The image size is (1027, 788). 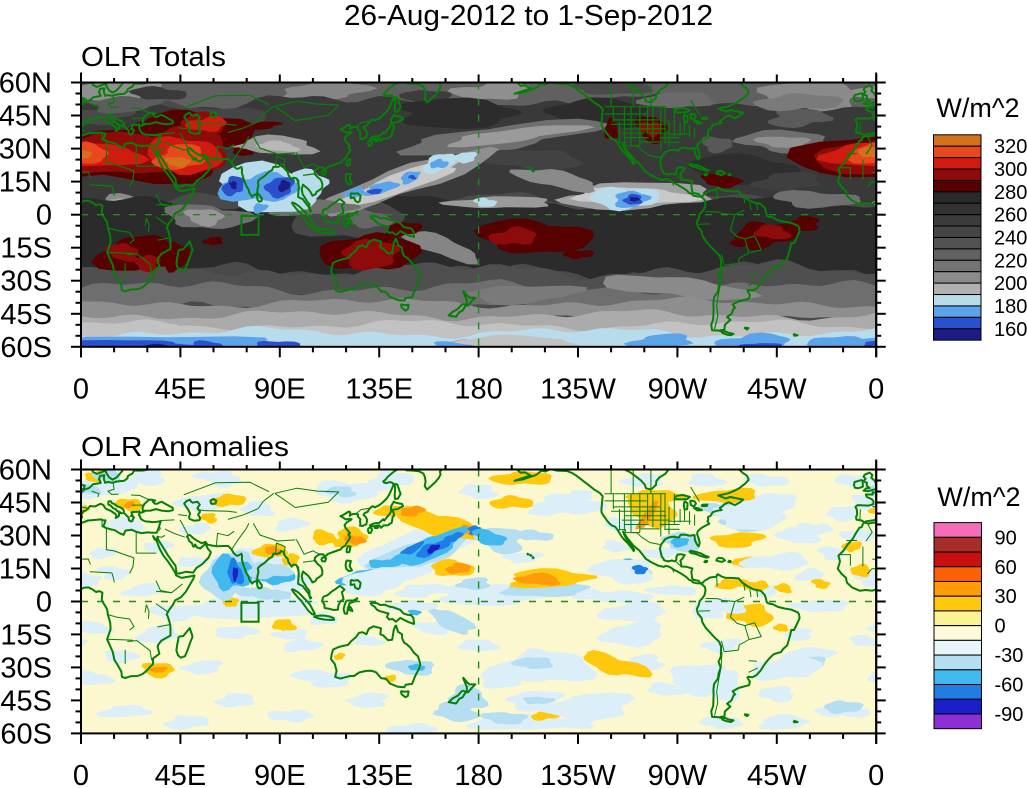 What do you see at coordinates (1010, 261) in the screenshot?
I see `svg-text: 220` at bounding box center [1010, 261].